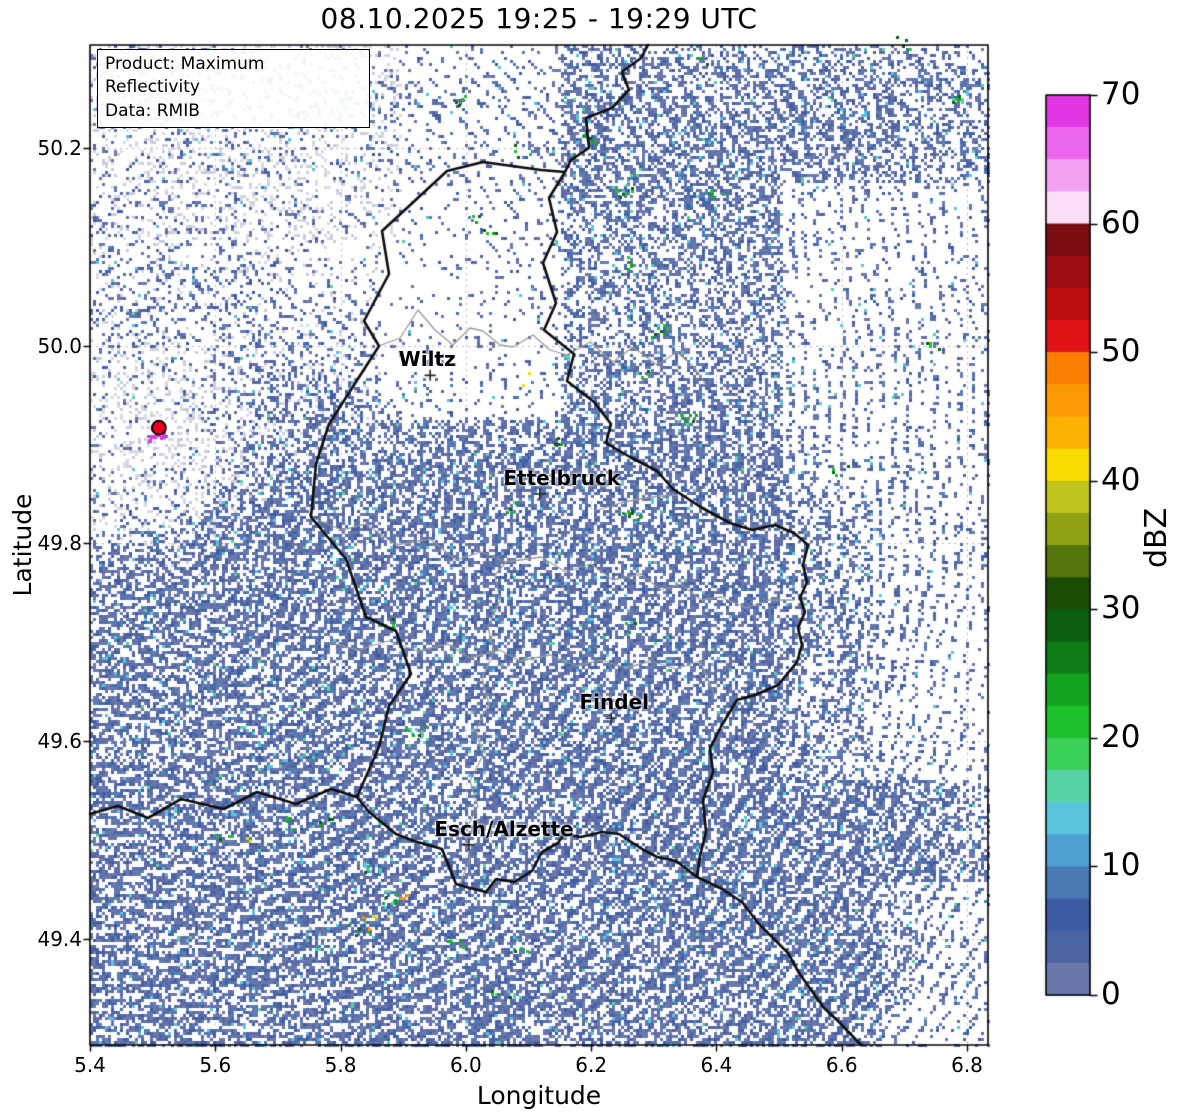 This screenshot has width=1179, height=1117. Describe the element at coordinates (1121, 608) in the screenshot. I see `colorbar-tick-label: 30` at that location.